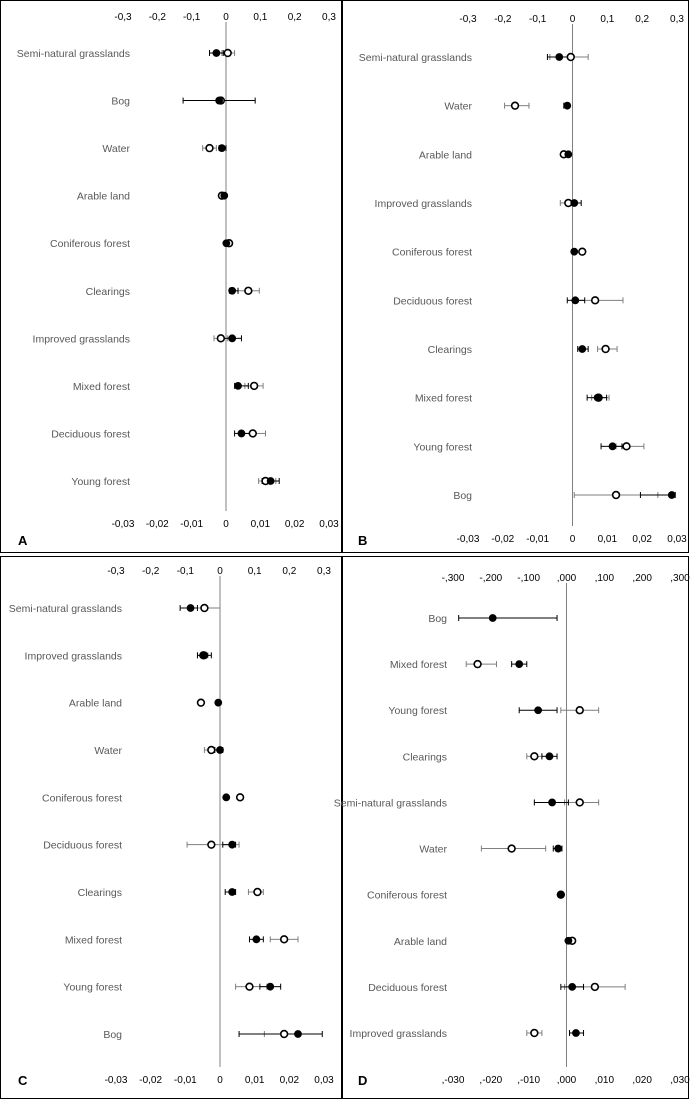 The width and height of the screenshot is (690, 1099). Describe the element at coordinates (295, 524) in the screenshot. I see `bottom-tick-label: 0,02` at that location.